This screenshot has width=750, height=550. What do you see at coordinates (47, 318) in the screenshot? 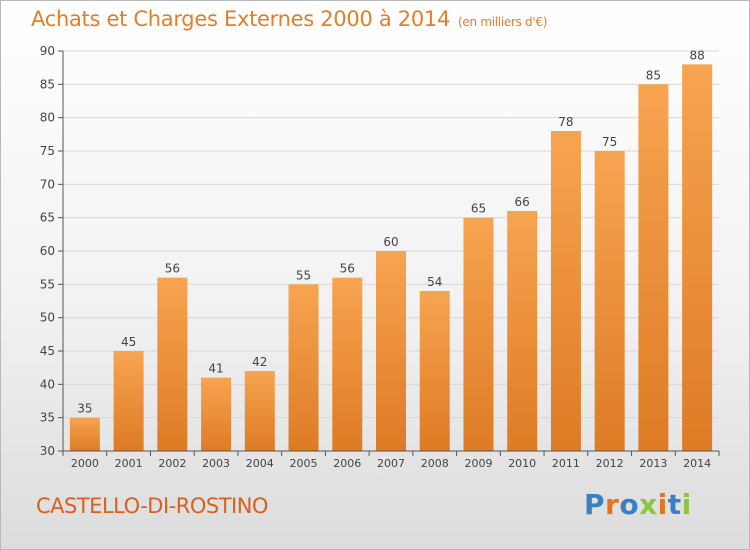
I see `y-tick-label: 50` at bounding box center [47, 318].